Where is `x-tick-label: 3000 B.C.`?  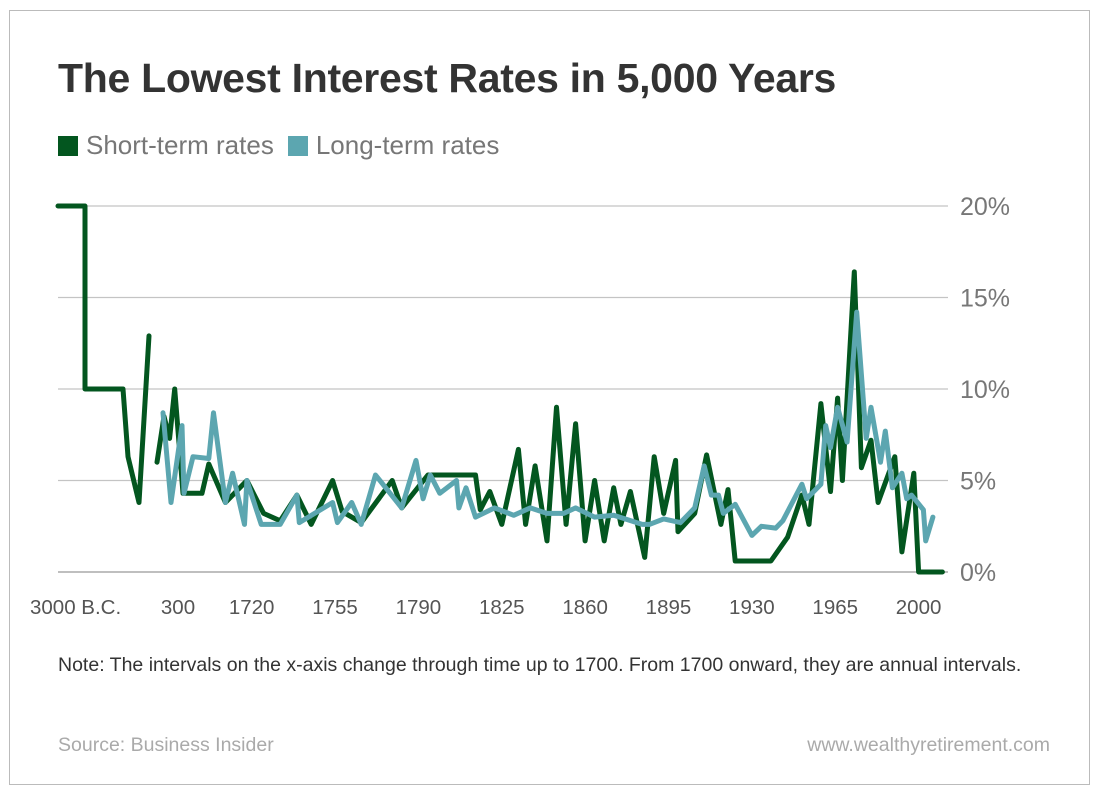 x-tick-label: 3000 B.C. is located at coordinates (75, 607).